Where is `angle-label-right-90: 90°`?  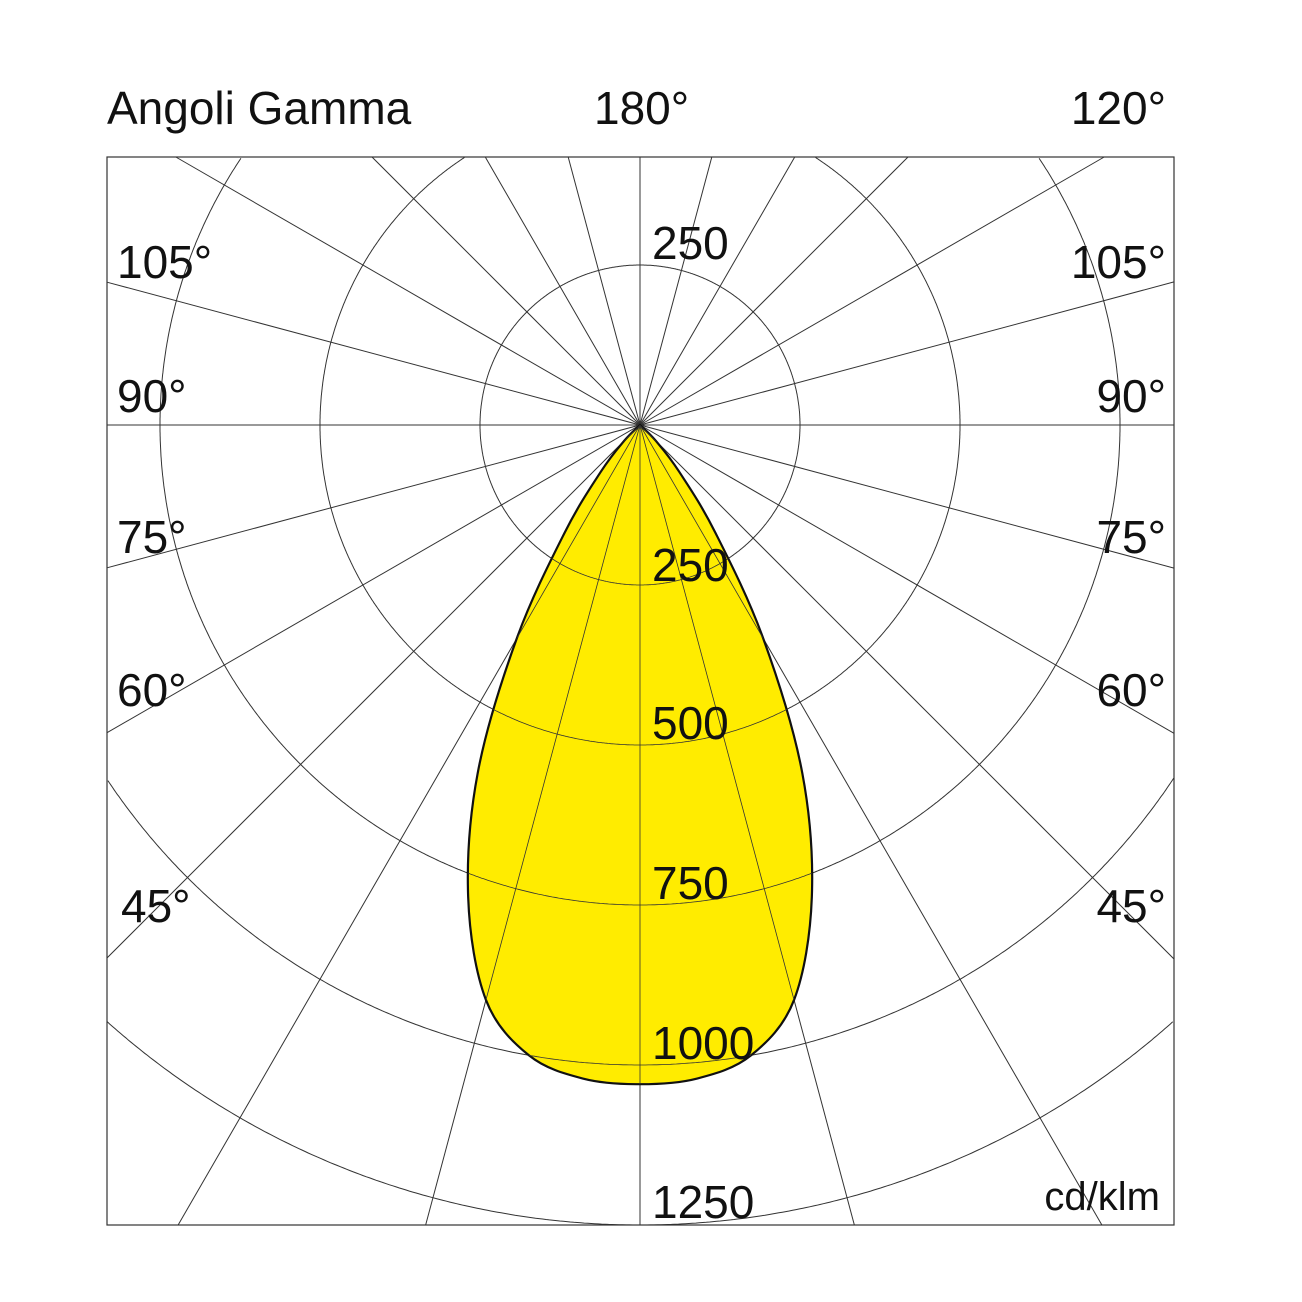
angle-label-right-90: 90° is located at coordinates (1131, 396).